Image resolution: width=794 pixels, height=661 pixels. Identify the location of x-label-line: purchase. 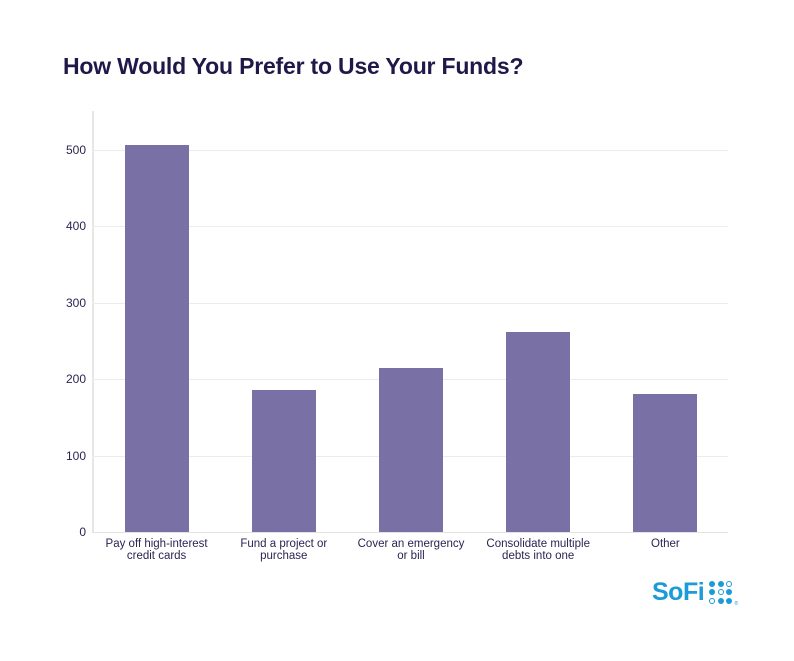
(284, 556).